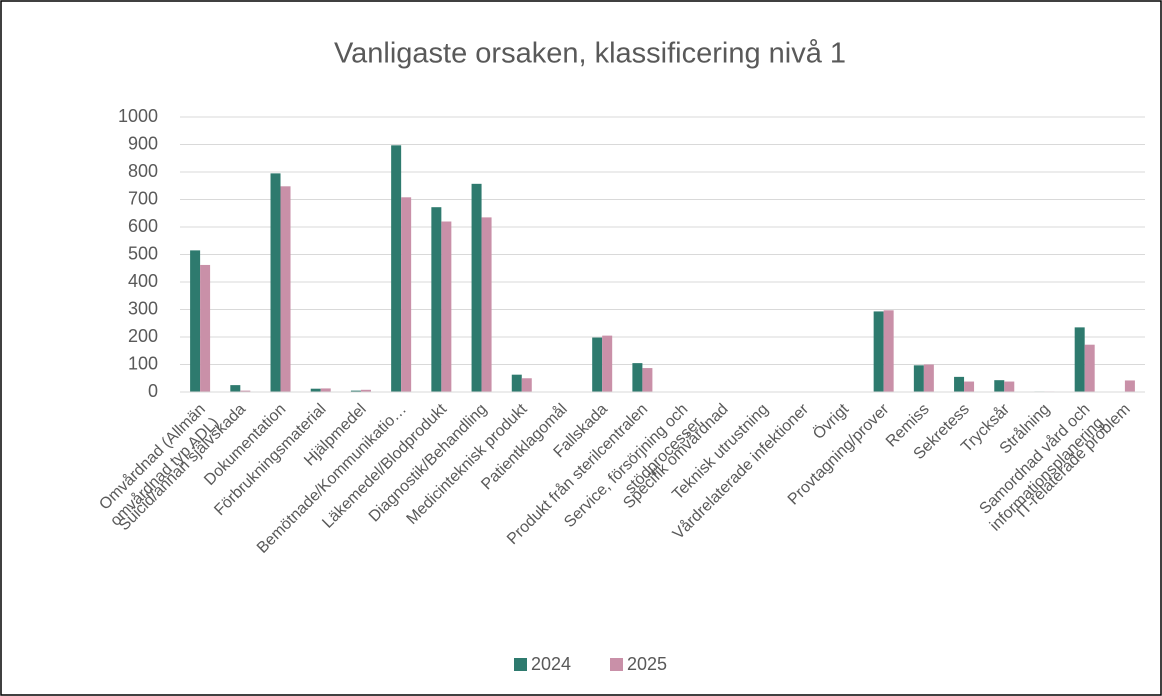  Describe the element at coordinates (143, 198) in the screenshot. I see `y-tick-label: 700` at that location.